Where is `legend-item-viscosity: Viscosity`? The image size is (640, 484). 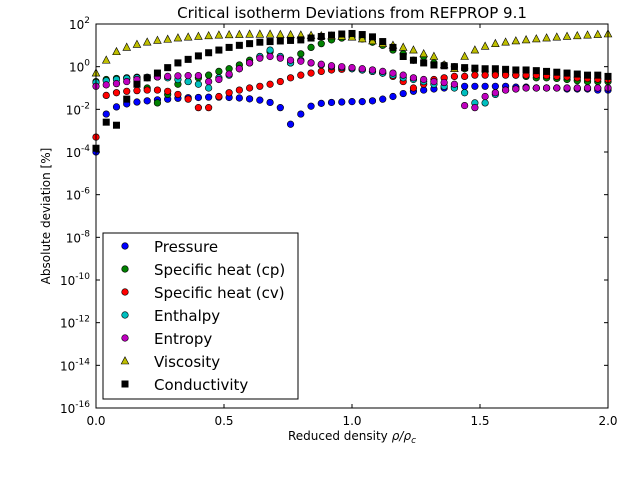 legend-item-viscosity: Viscosity is located at coordinates (170, 362).